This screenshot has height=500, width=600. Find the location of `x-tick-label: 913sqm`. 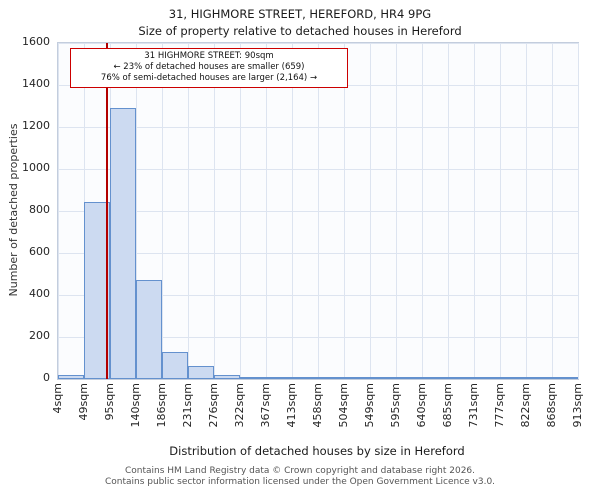

x-tick-label: 913sqm is located at coordinates (577, 405).